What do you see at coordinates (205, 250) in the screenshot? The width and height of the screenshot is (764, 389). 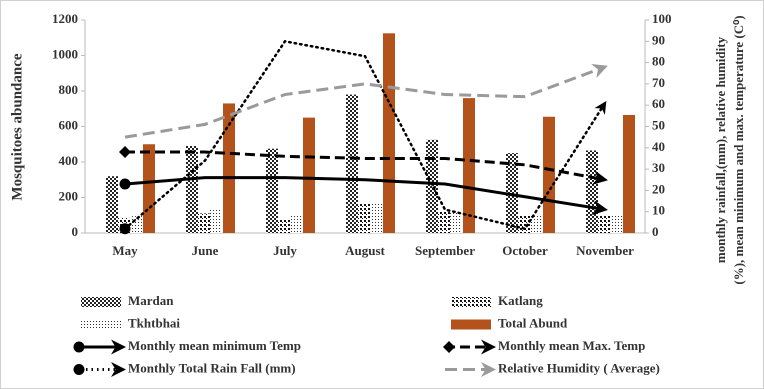 I see `x-tick-label: June` at bounding box center [205, 250].